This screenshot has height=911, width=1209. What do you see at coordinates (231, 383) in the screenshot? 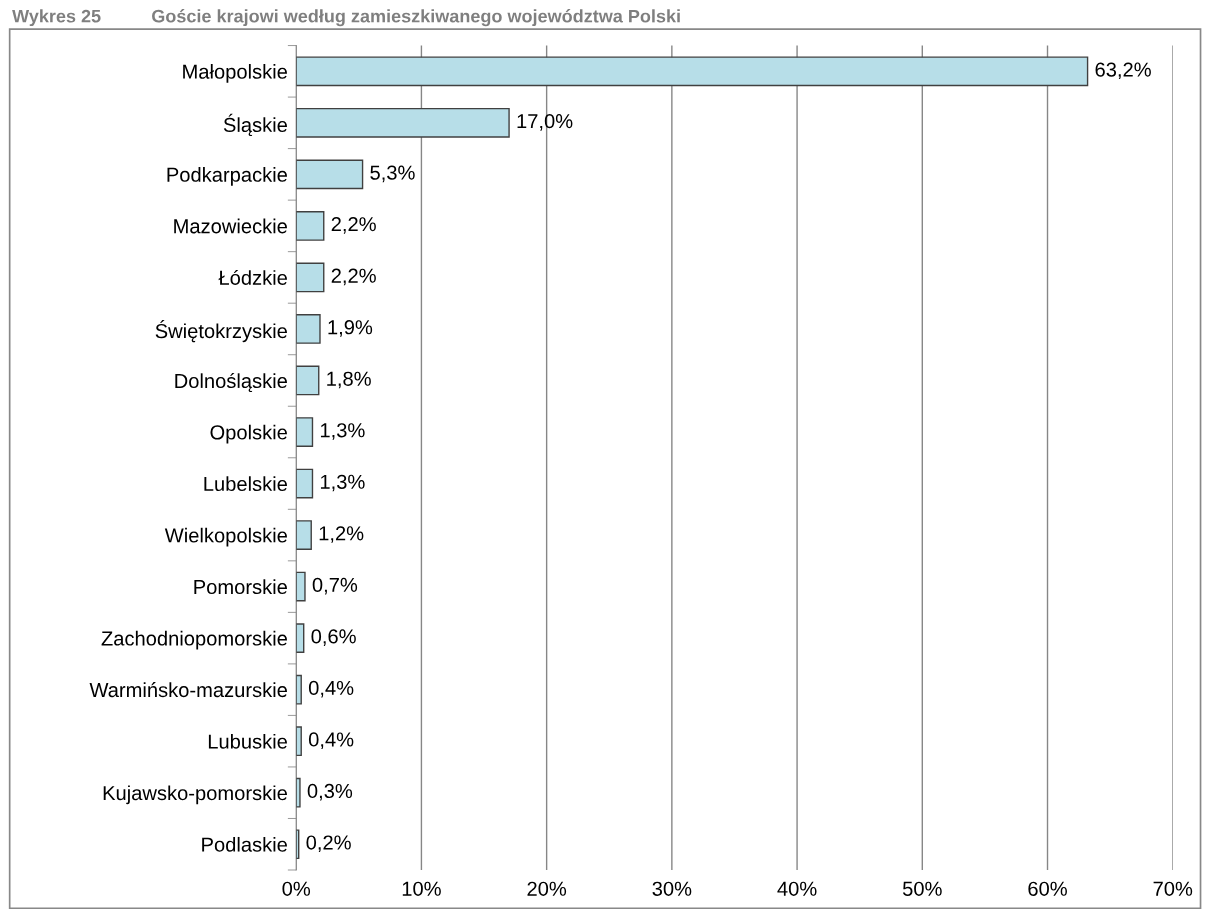
I see `y-tick-label: Dolnośląskie` at bounding box center [231, 383].